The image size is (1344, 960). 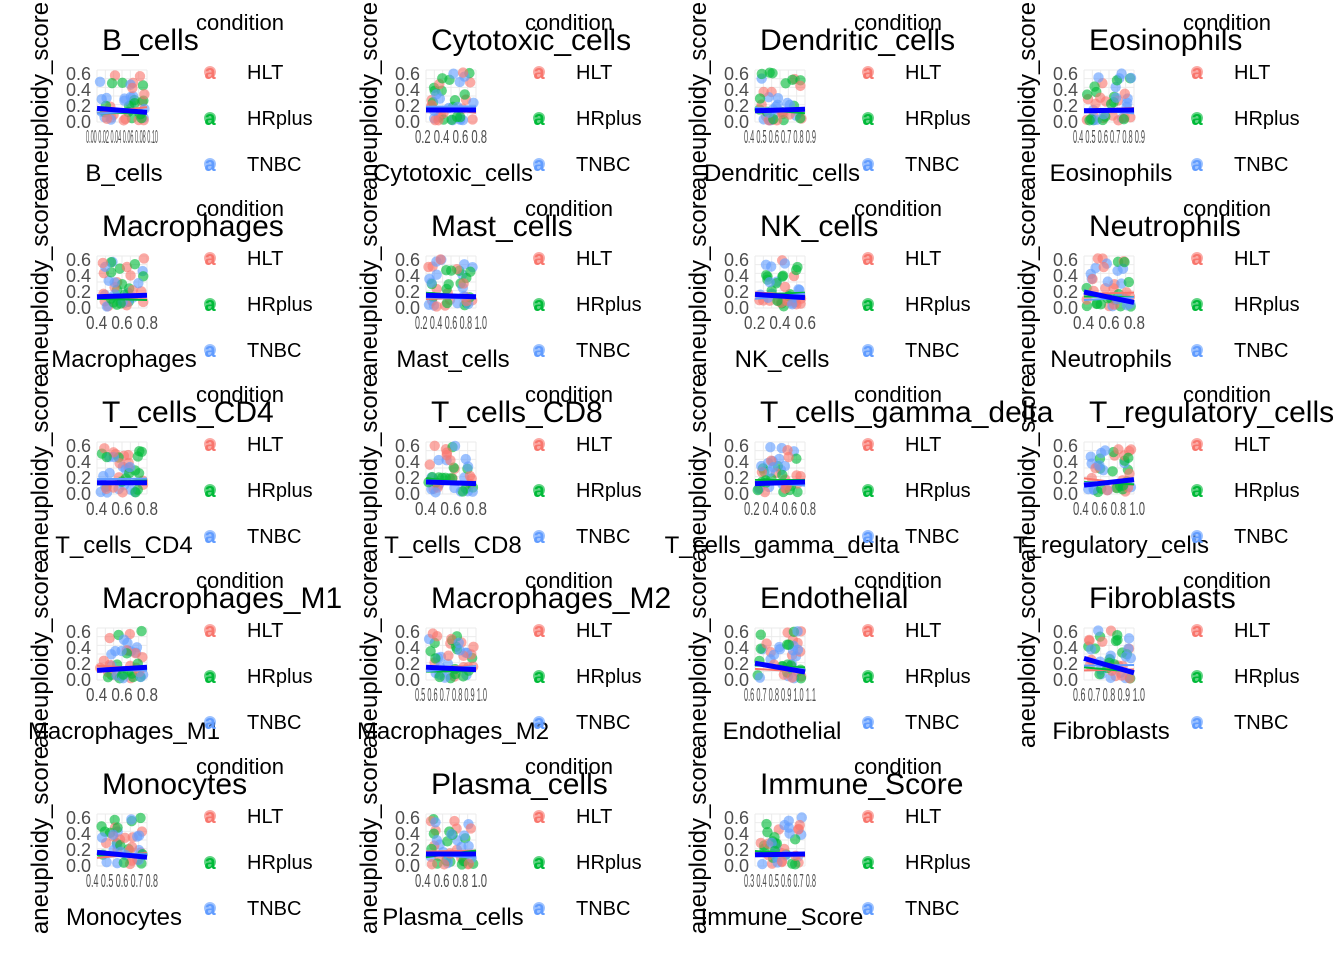 I want to click on condition-fit-line, so click(x=122, y=299).